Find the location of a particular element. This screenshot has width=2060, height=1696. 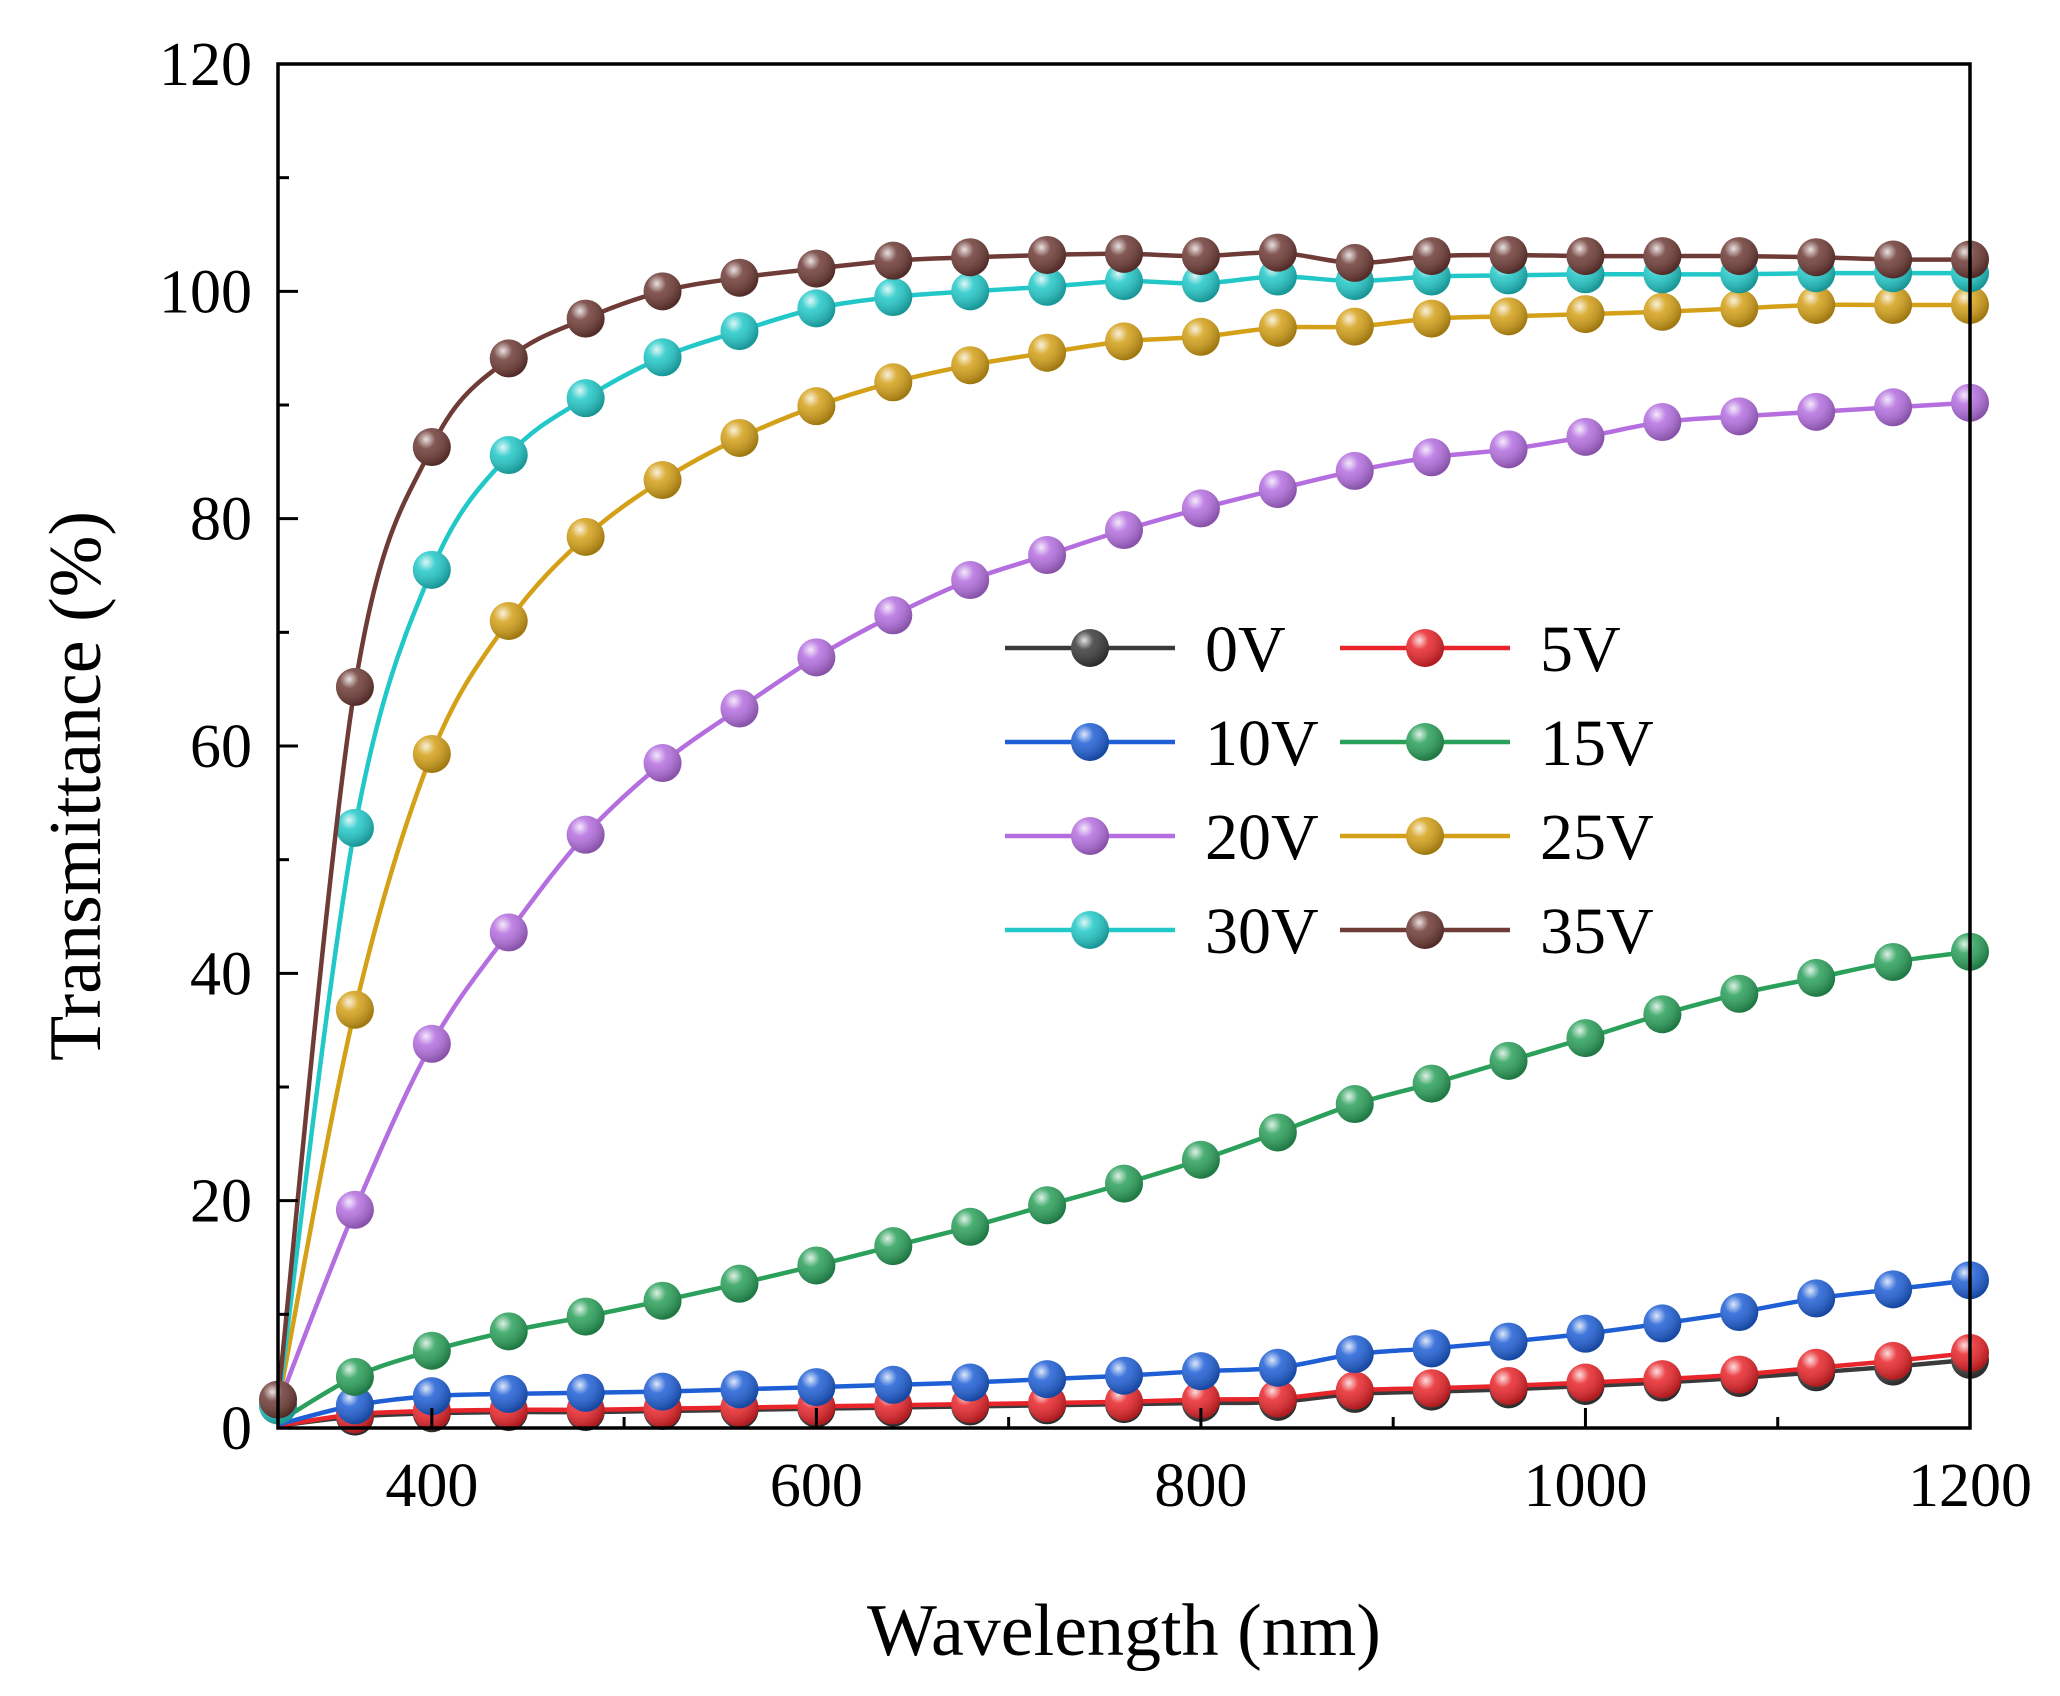

x-axis: 400 600 800 1000 1200 is located at coordinates (1208, 1464).